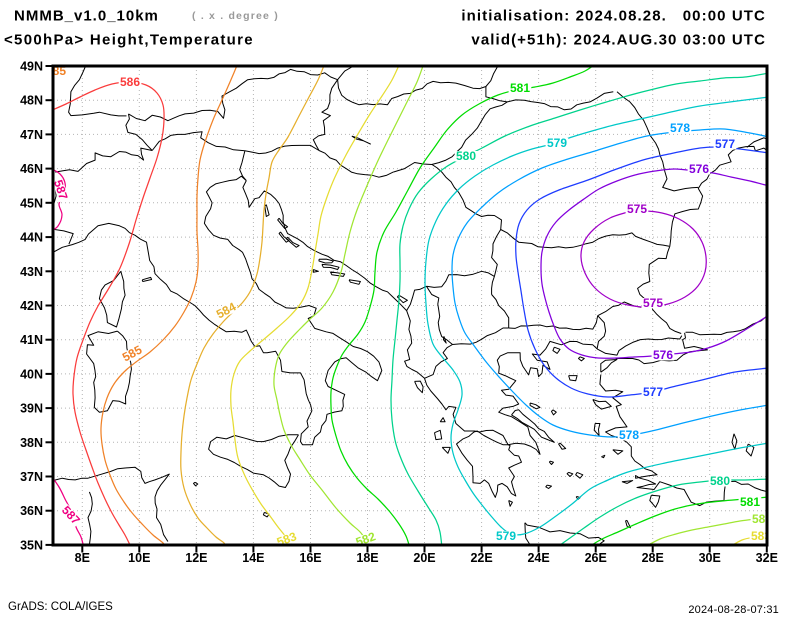  I want to click on svg-text: 41N, so click(31, 340).